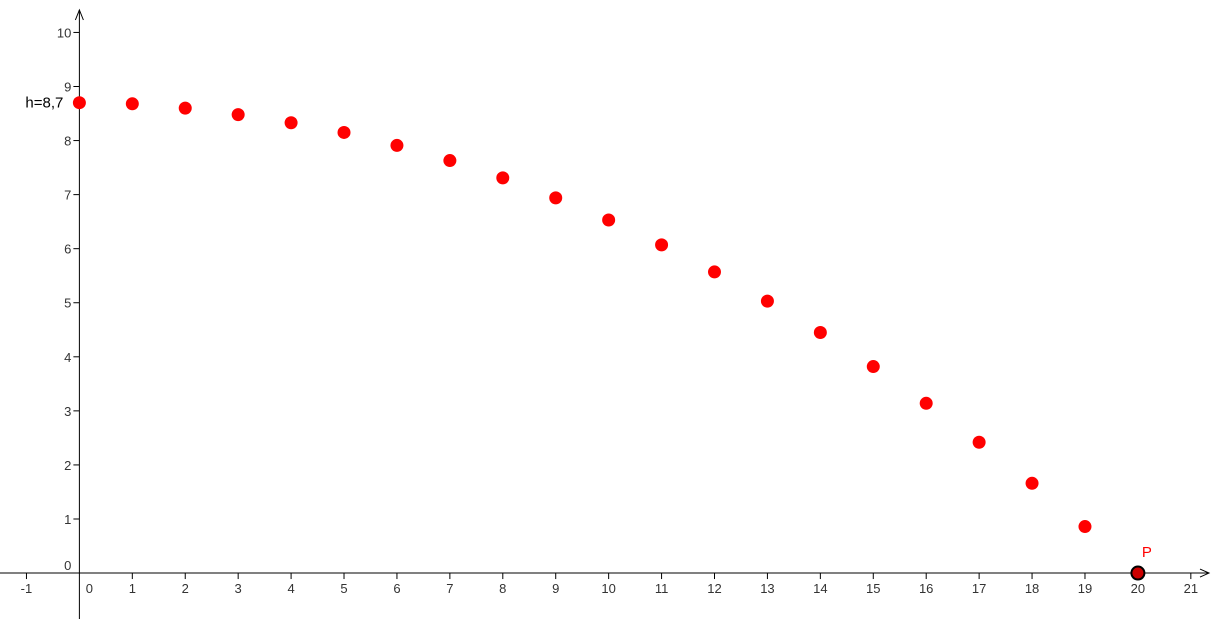 Image resolution: width=1212 pixels, height=619 pixels. What do you see at coordinates (67, 195) in the screenshot?
I see `y-tick-label: 7` at bounding box center [67, 195].